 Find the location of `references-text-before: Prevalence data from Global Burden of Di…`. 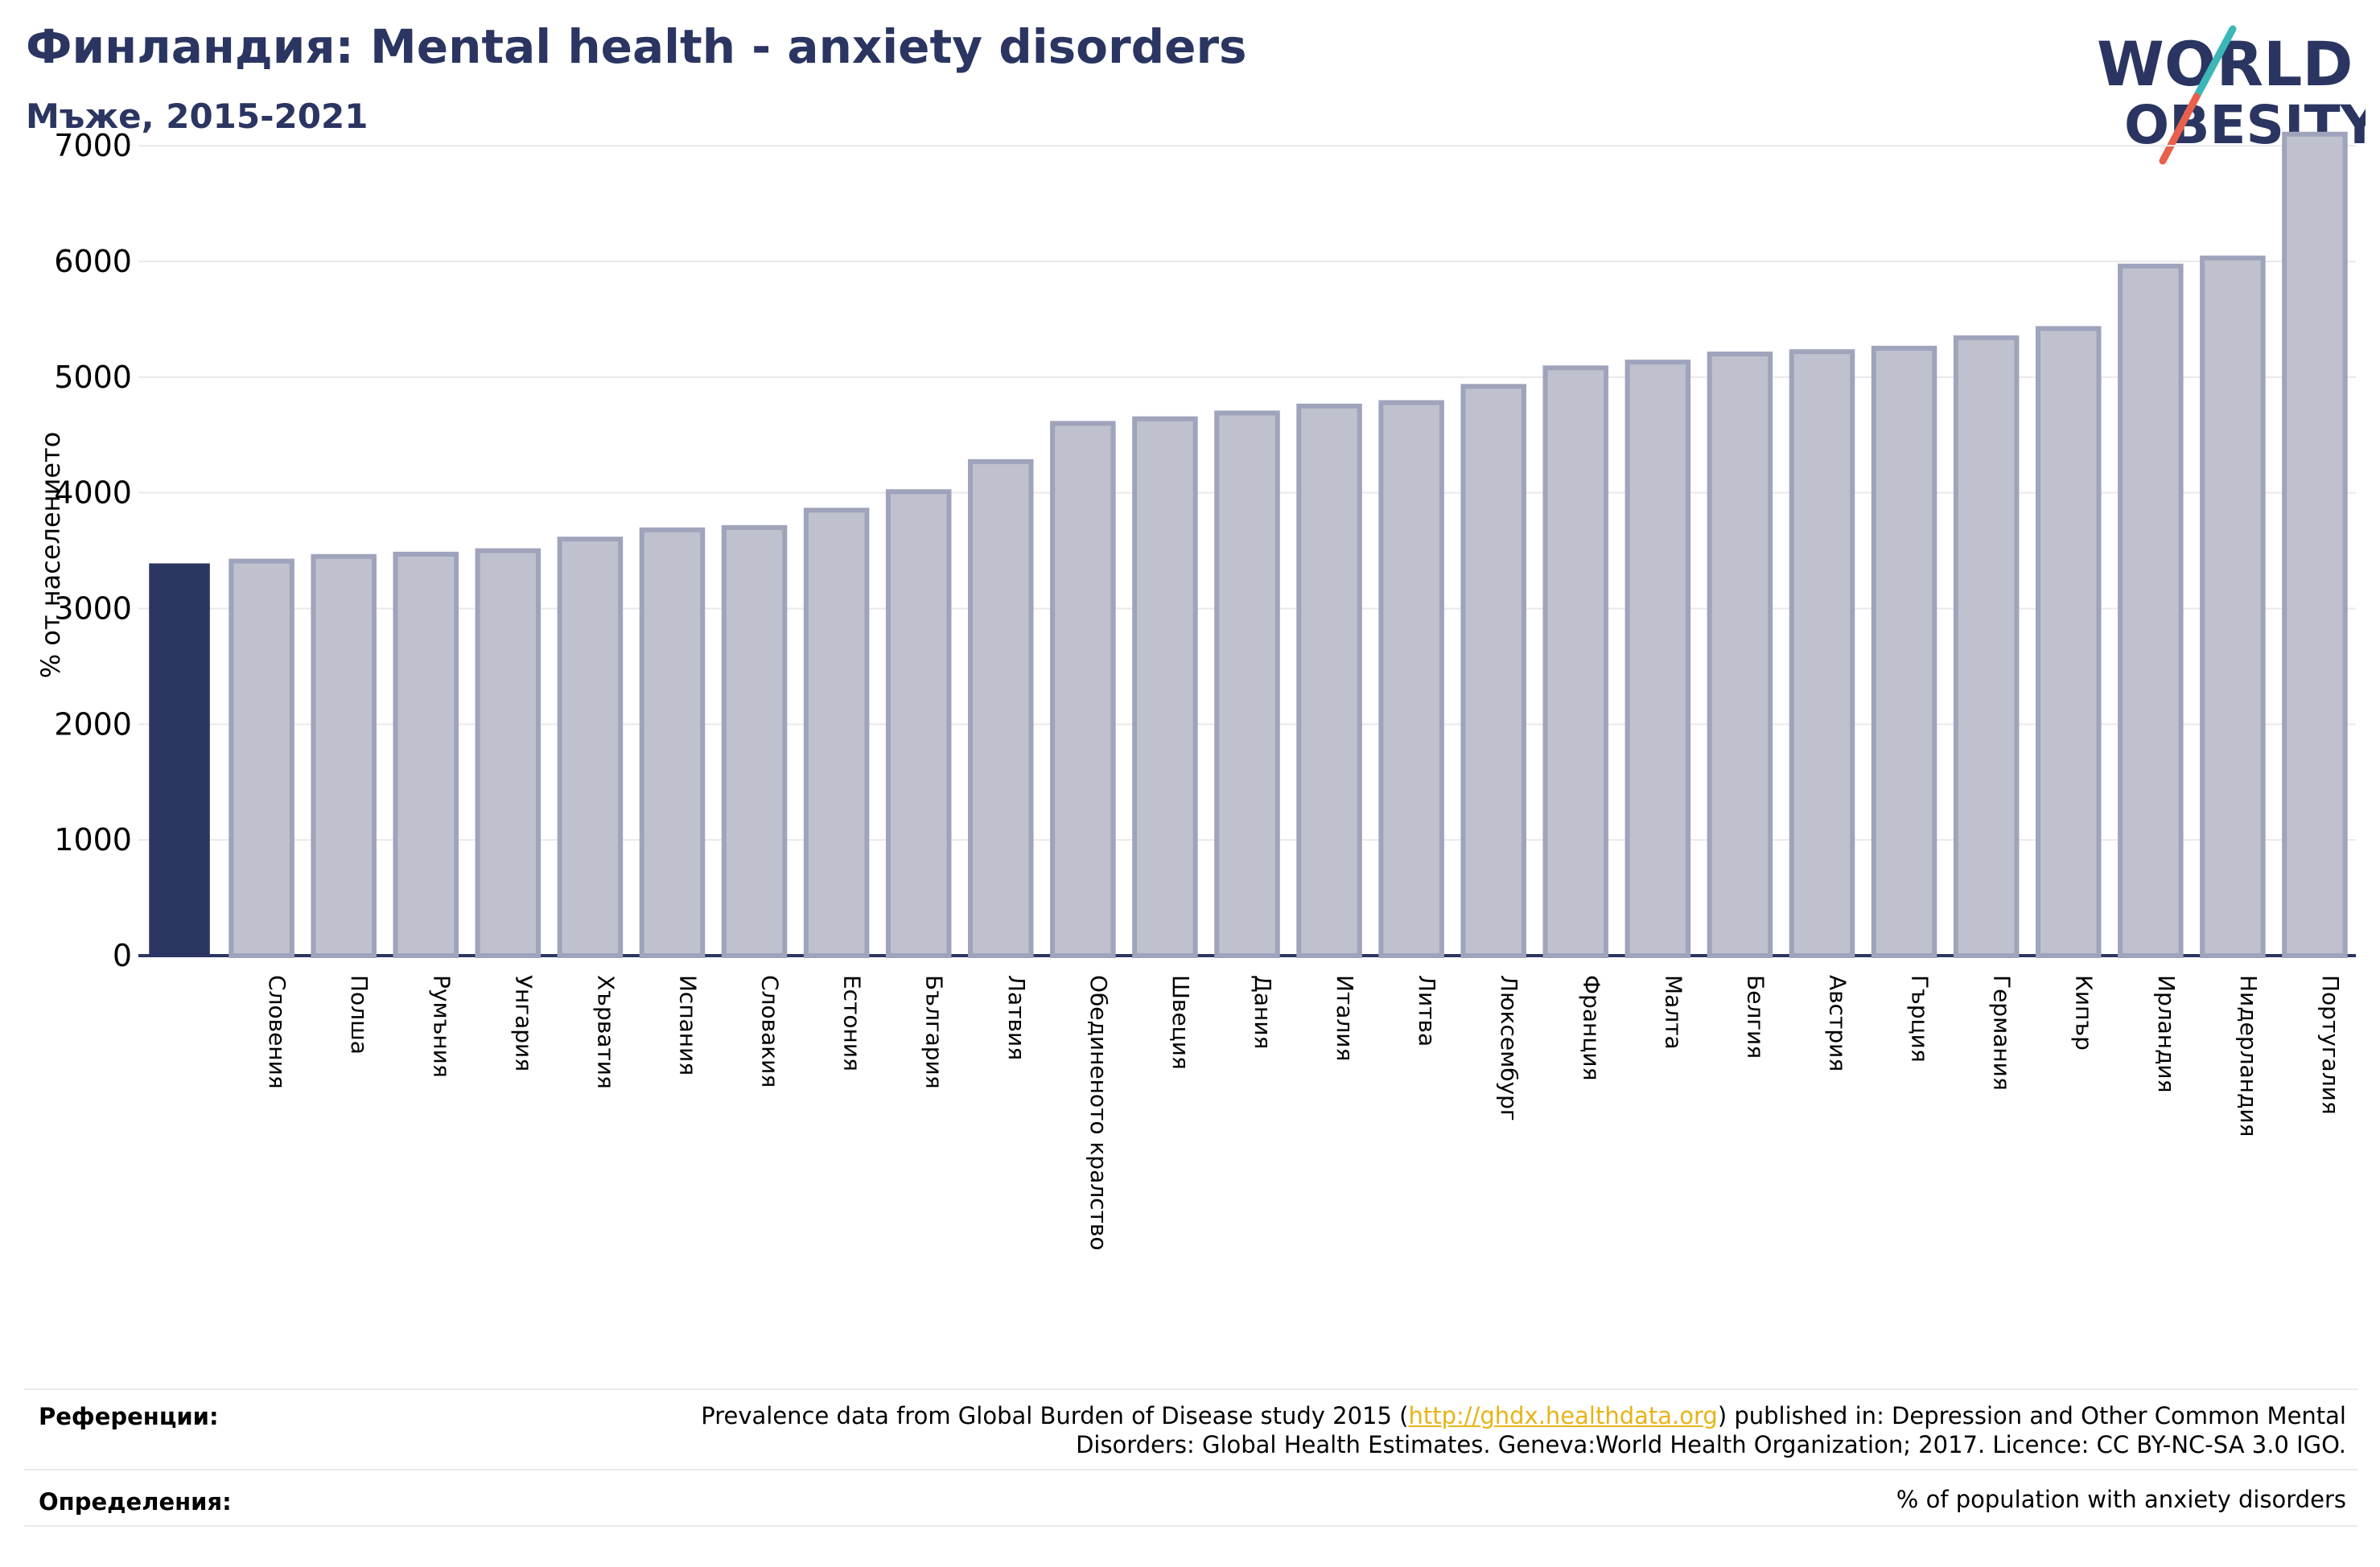

references-text-before: Prevalence data from Global Burden of Di… is located at coordinates (1055, 1415).